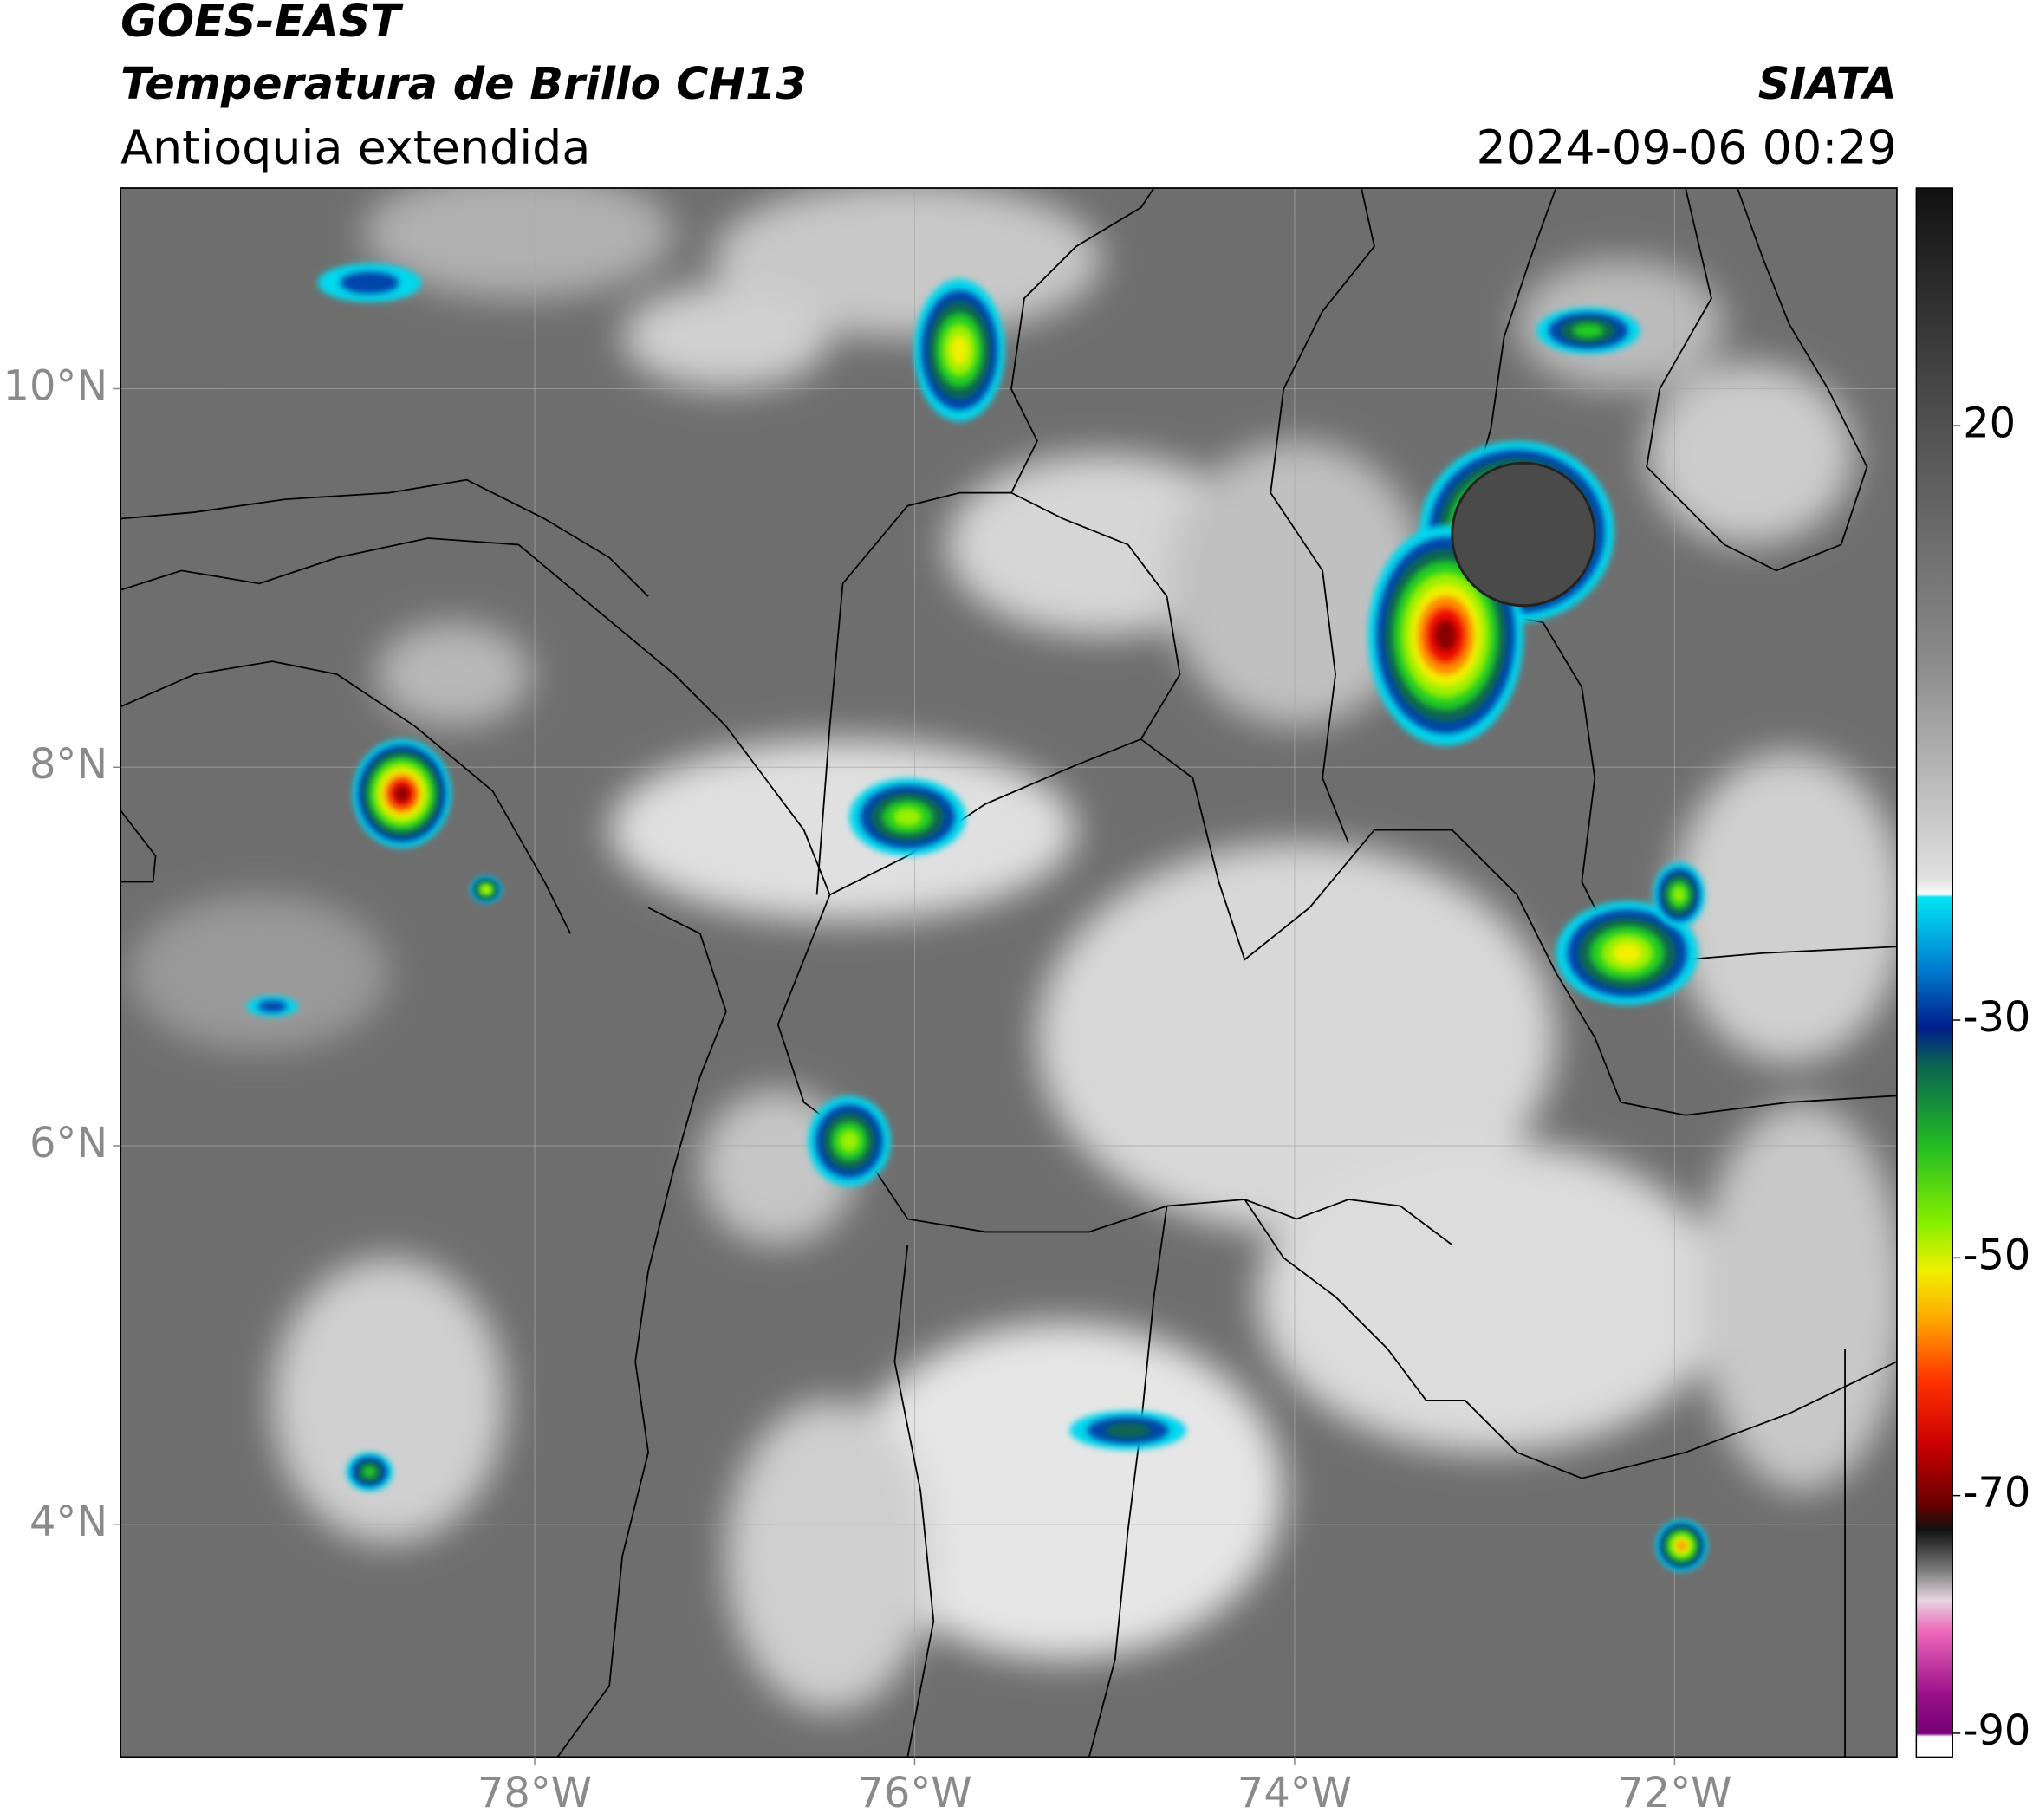 The height and width of the screenshot is (1820, 2033). Describe the element at coordinates (355, 147) in the screenshot. I see `region: Antioquia extendida` at that location.